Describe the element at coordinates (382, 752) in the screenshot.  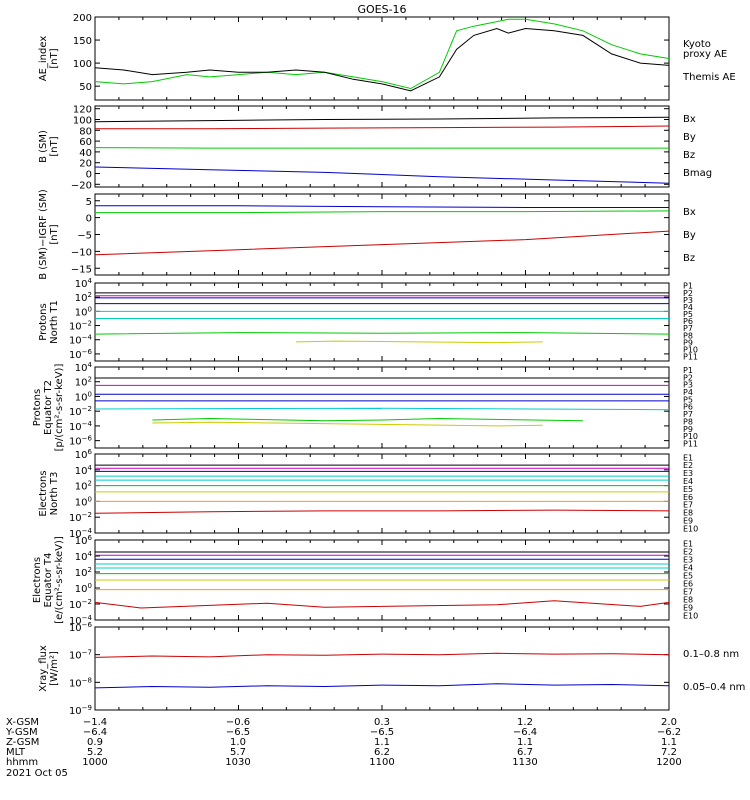
I see `footer-value: 6.2` at that location.